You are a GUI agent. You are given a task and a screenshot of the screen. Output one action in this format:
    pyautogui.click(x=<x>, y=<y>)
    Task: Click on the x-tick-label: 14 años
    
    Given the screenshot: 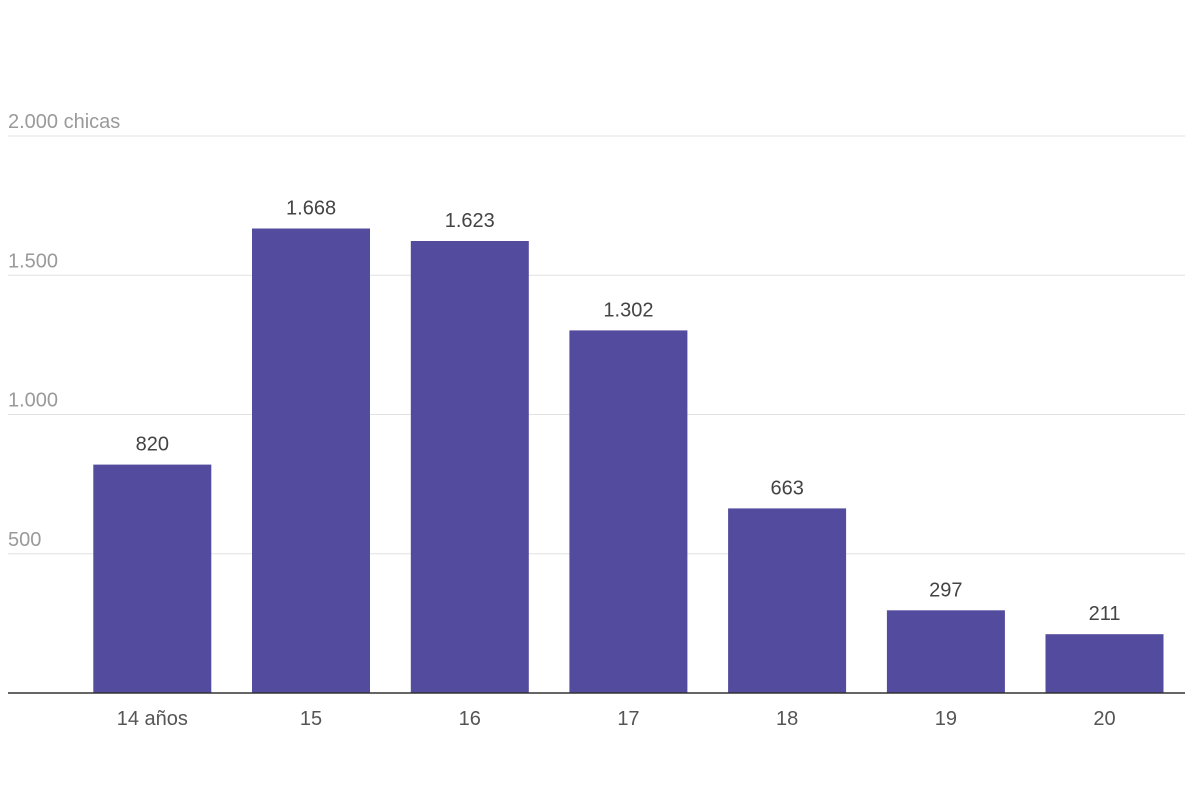 What is the action you would take?
    pyautogui.click(x=152, y=719)
    